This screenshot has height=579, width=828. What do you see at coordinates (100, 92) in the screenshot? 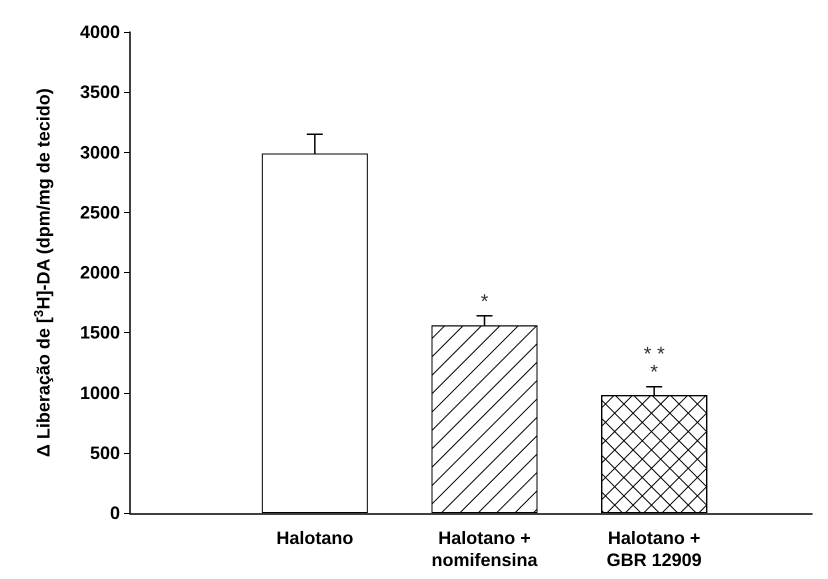
I see `y-tick-label: 3500` at bounding box center [100, 92].